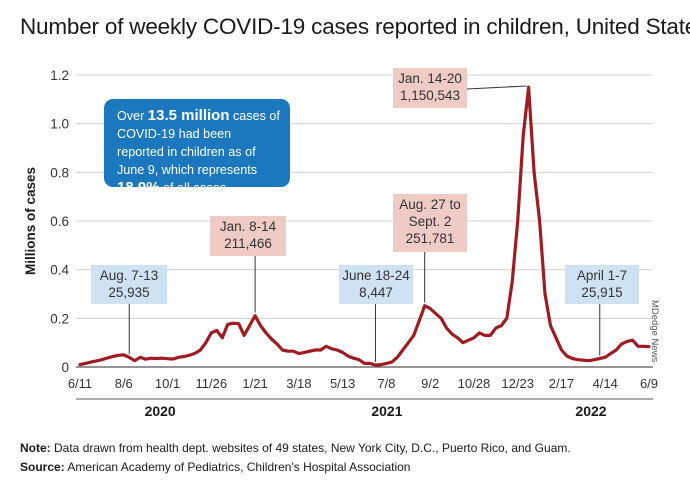 This screenshot has height=493, width=690. Describe the element at coordinates (194, 188) in the screenshot. I see `callout-text-post: of all cases.` at that location.